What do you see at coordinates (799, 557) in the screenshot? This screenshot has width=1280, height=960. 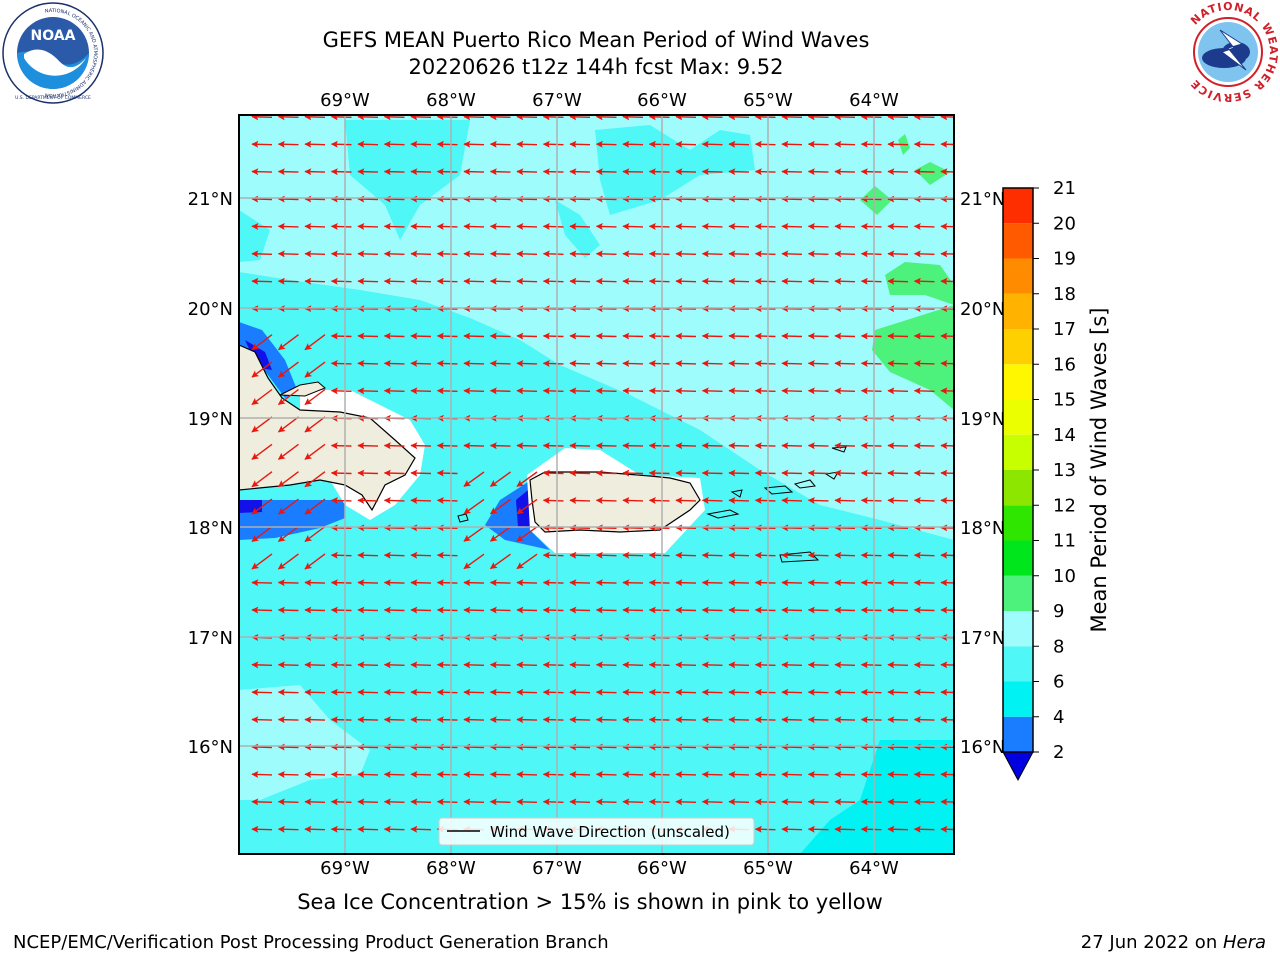 I see `st-croix-island` at bounding box center [799, 557].